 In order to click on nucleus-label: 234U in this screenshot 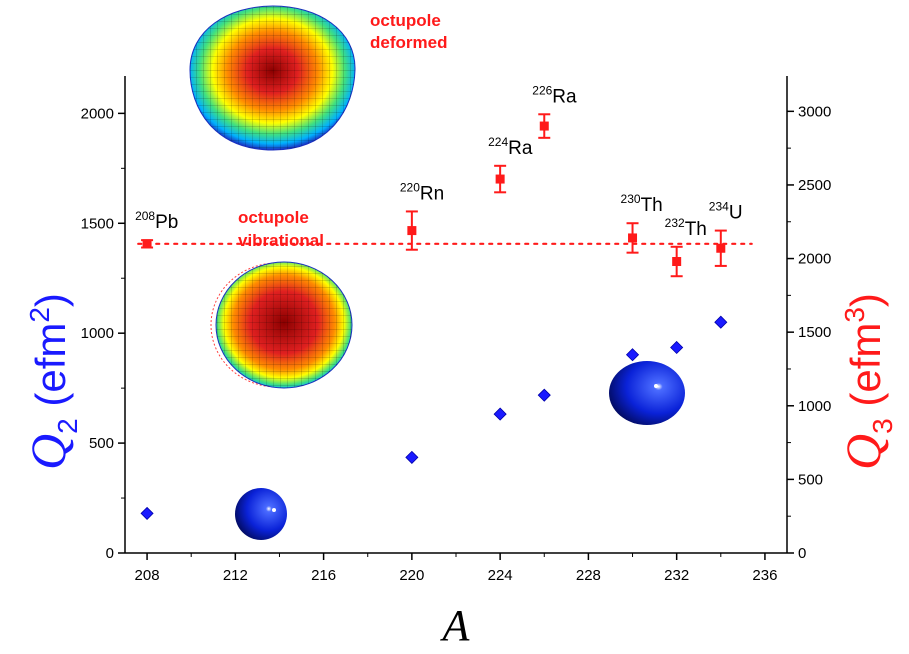, I will do `click(726, 212)`.